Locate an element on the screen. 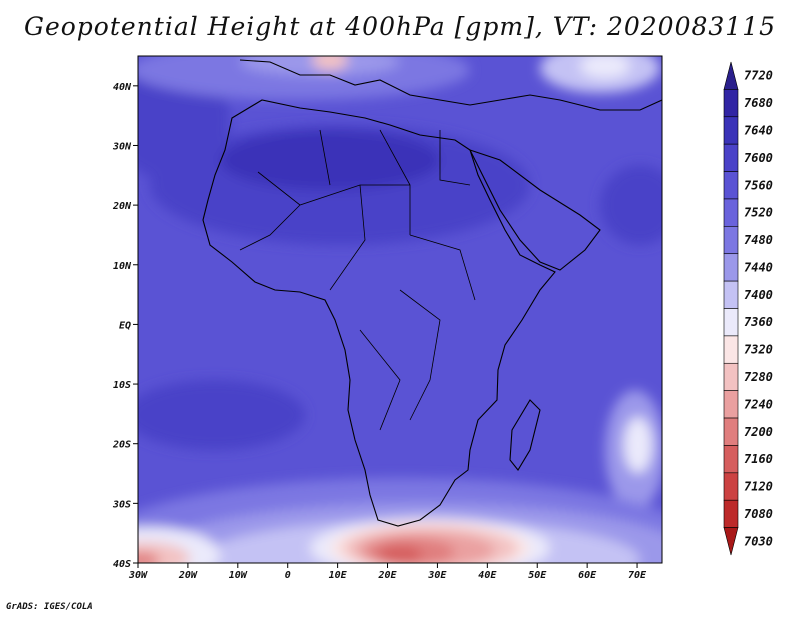 The width and height of the screenshot is (800, 618). latitude-axis: 40N 30N 20N 10N EQ 10S 20S 30S 40S is located at coordinates (125, 326).